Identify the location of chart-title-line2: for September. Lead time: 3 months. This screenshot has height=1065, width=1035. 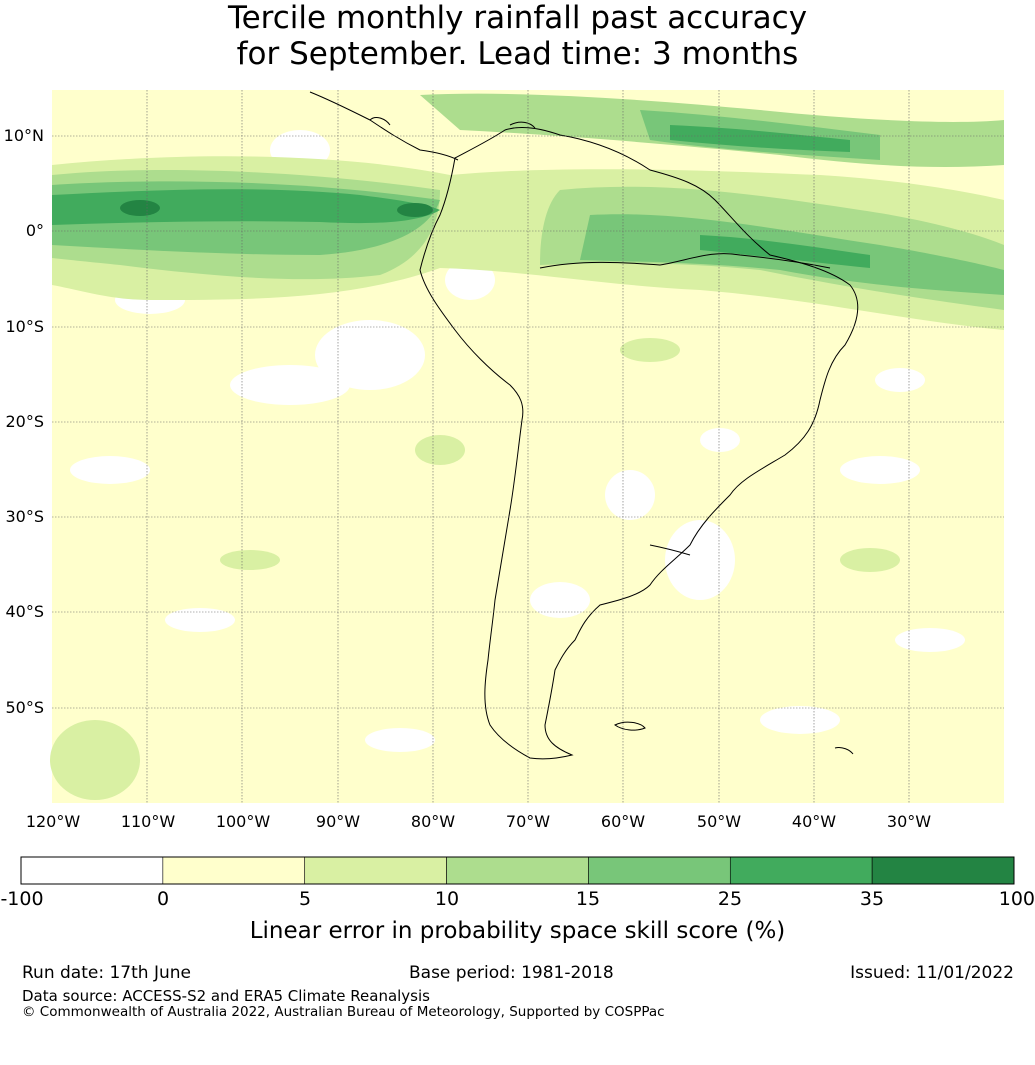
(517, 54).